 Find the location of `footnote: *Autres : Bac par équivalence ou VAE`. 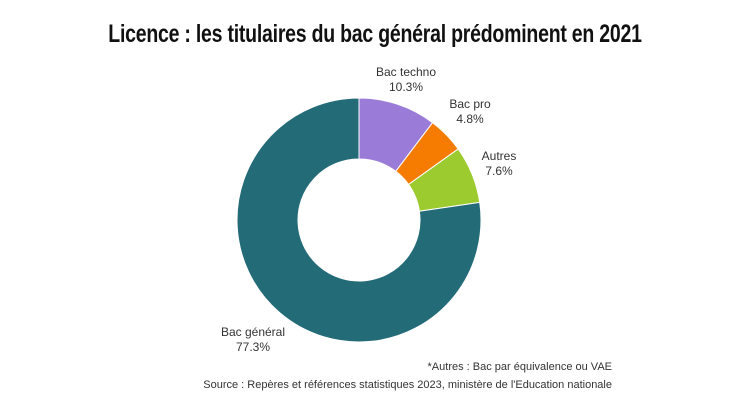

footnote: *Autres : Bac par équivalence ou VAE is located at coordinates (519, 367).